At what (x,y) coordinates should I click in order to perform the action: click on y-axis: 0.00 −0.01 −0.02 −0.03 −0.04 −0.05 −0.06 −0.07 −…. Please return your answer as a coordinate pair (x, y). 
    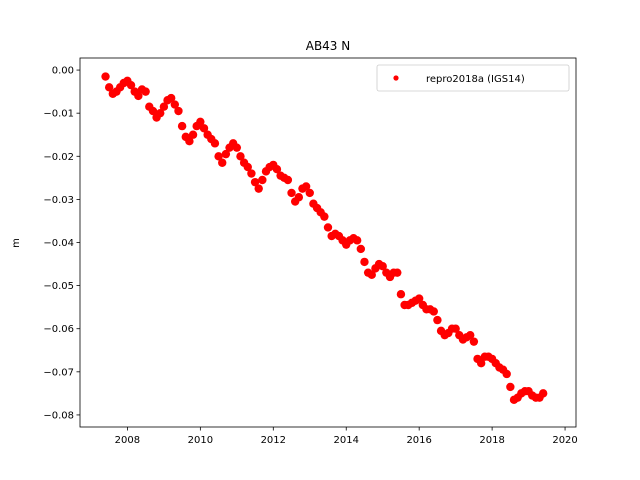
    Looking at the image, I should click on (61, 243).